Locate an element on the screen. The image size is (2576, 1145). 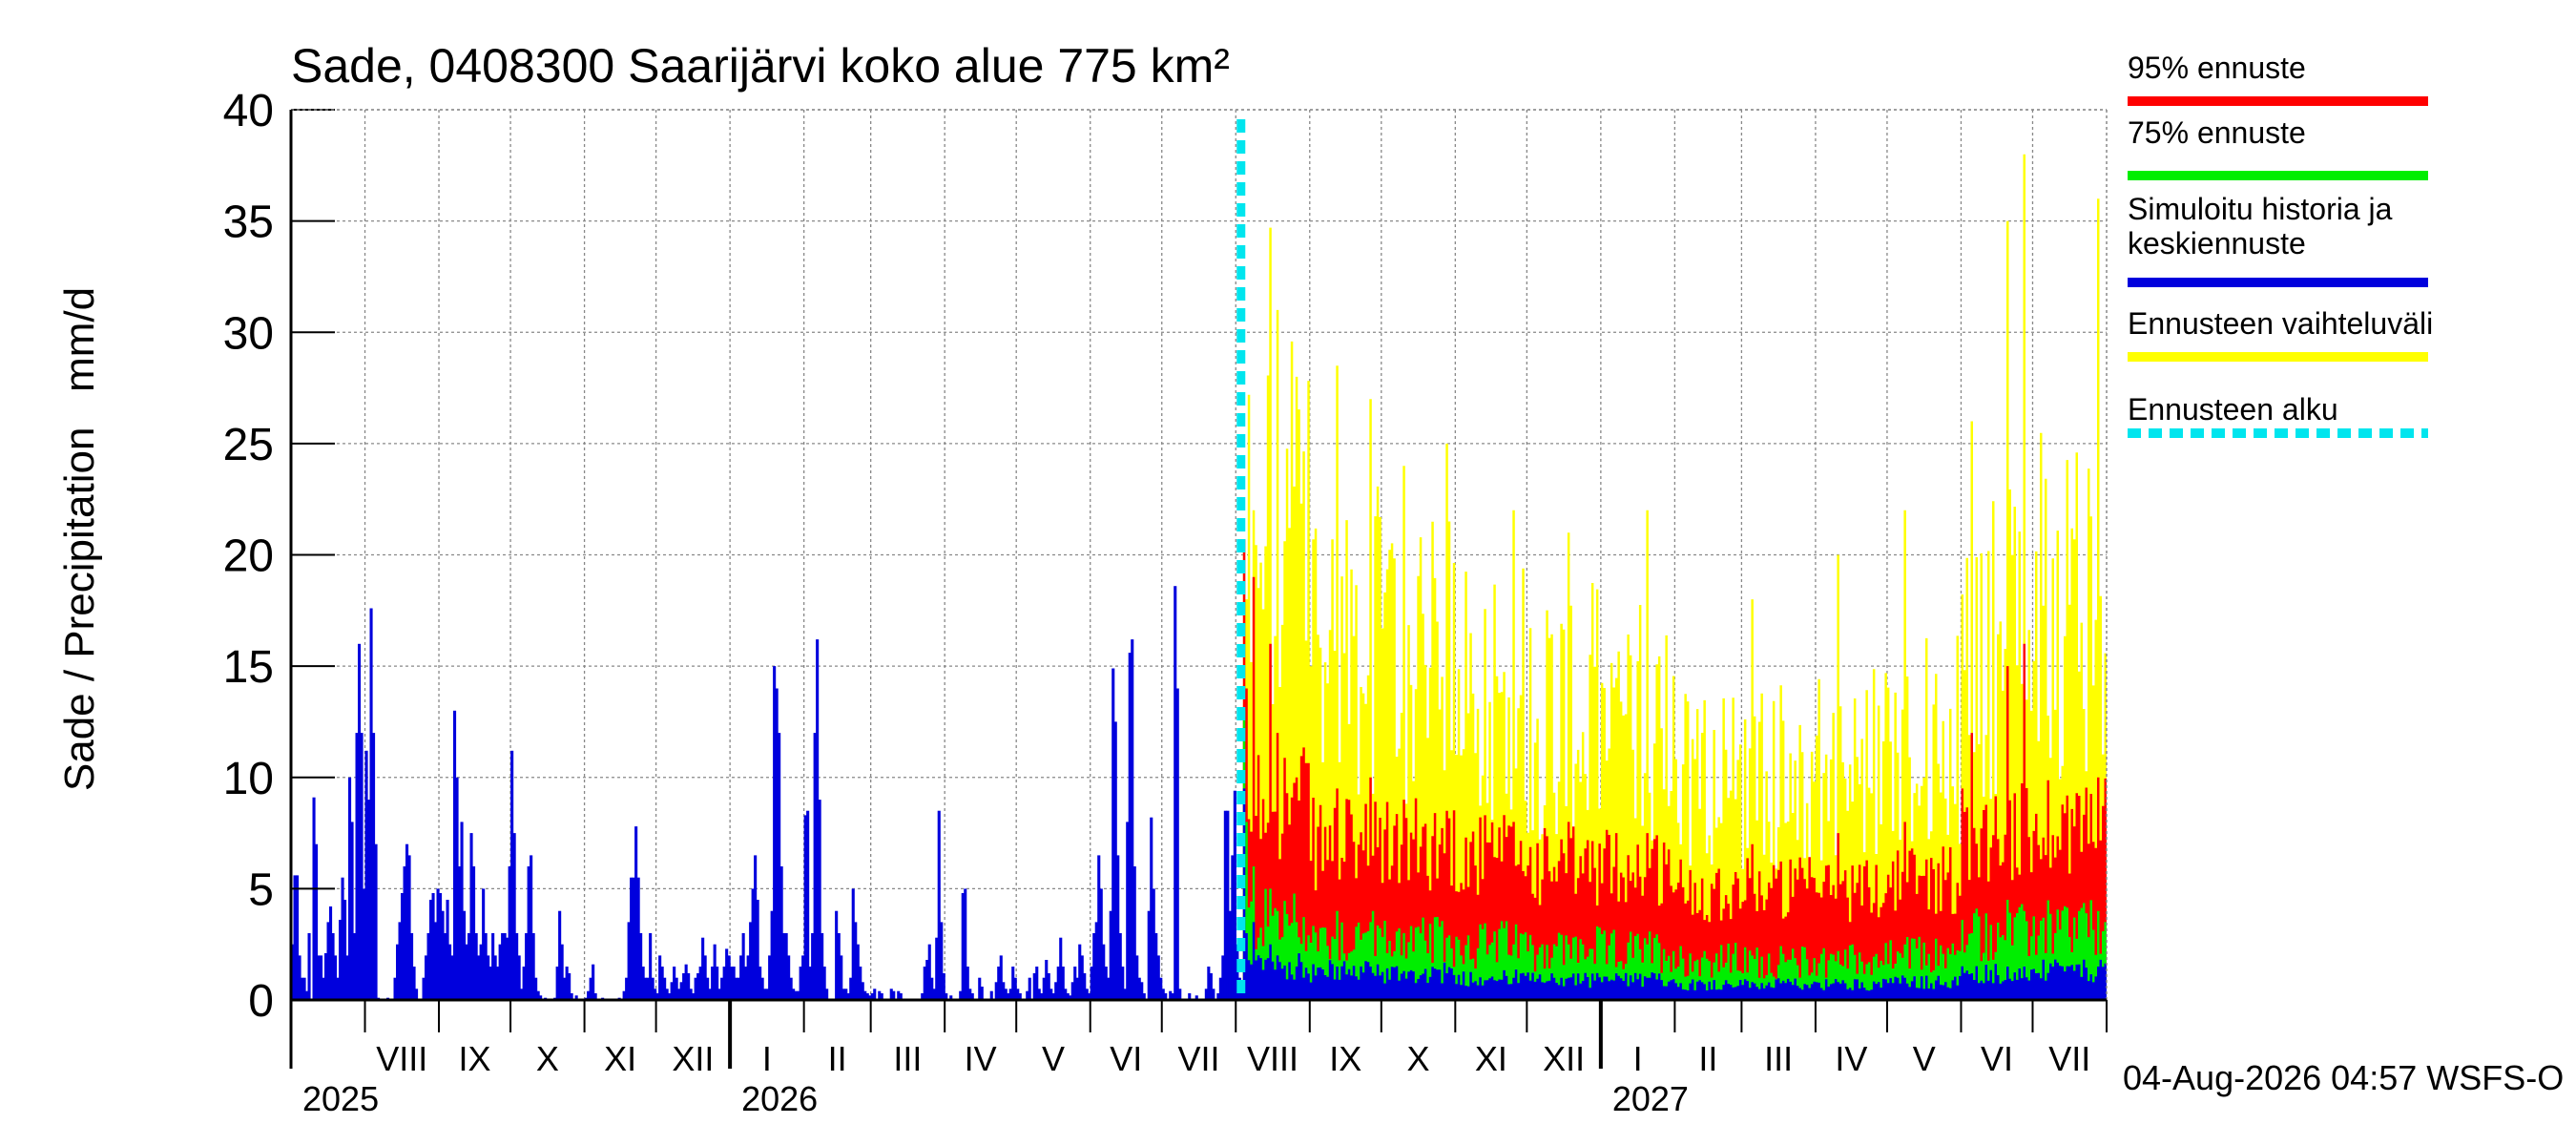
x-month-label: VI is located at coordinates (1997, 1058).